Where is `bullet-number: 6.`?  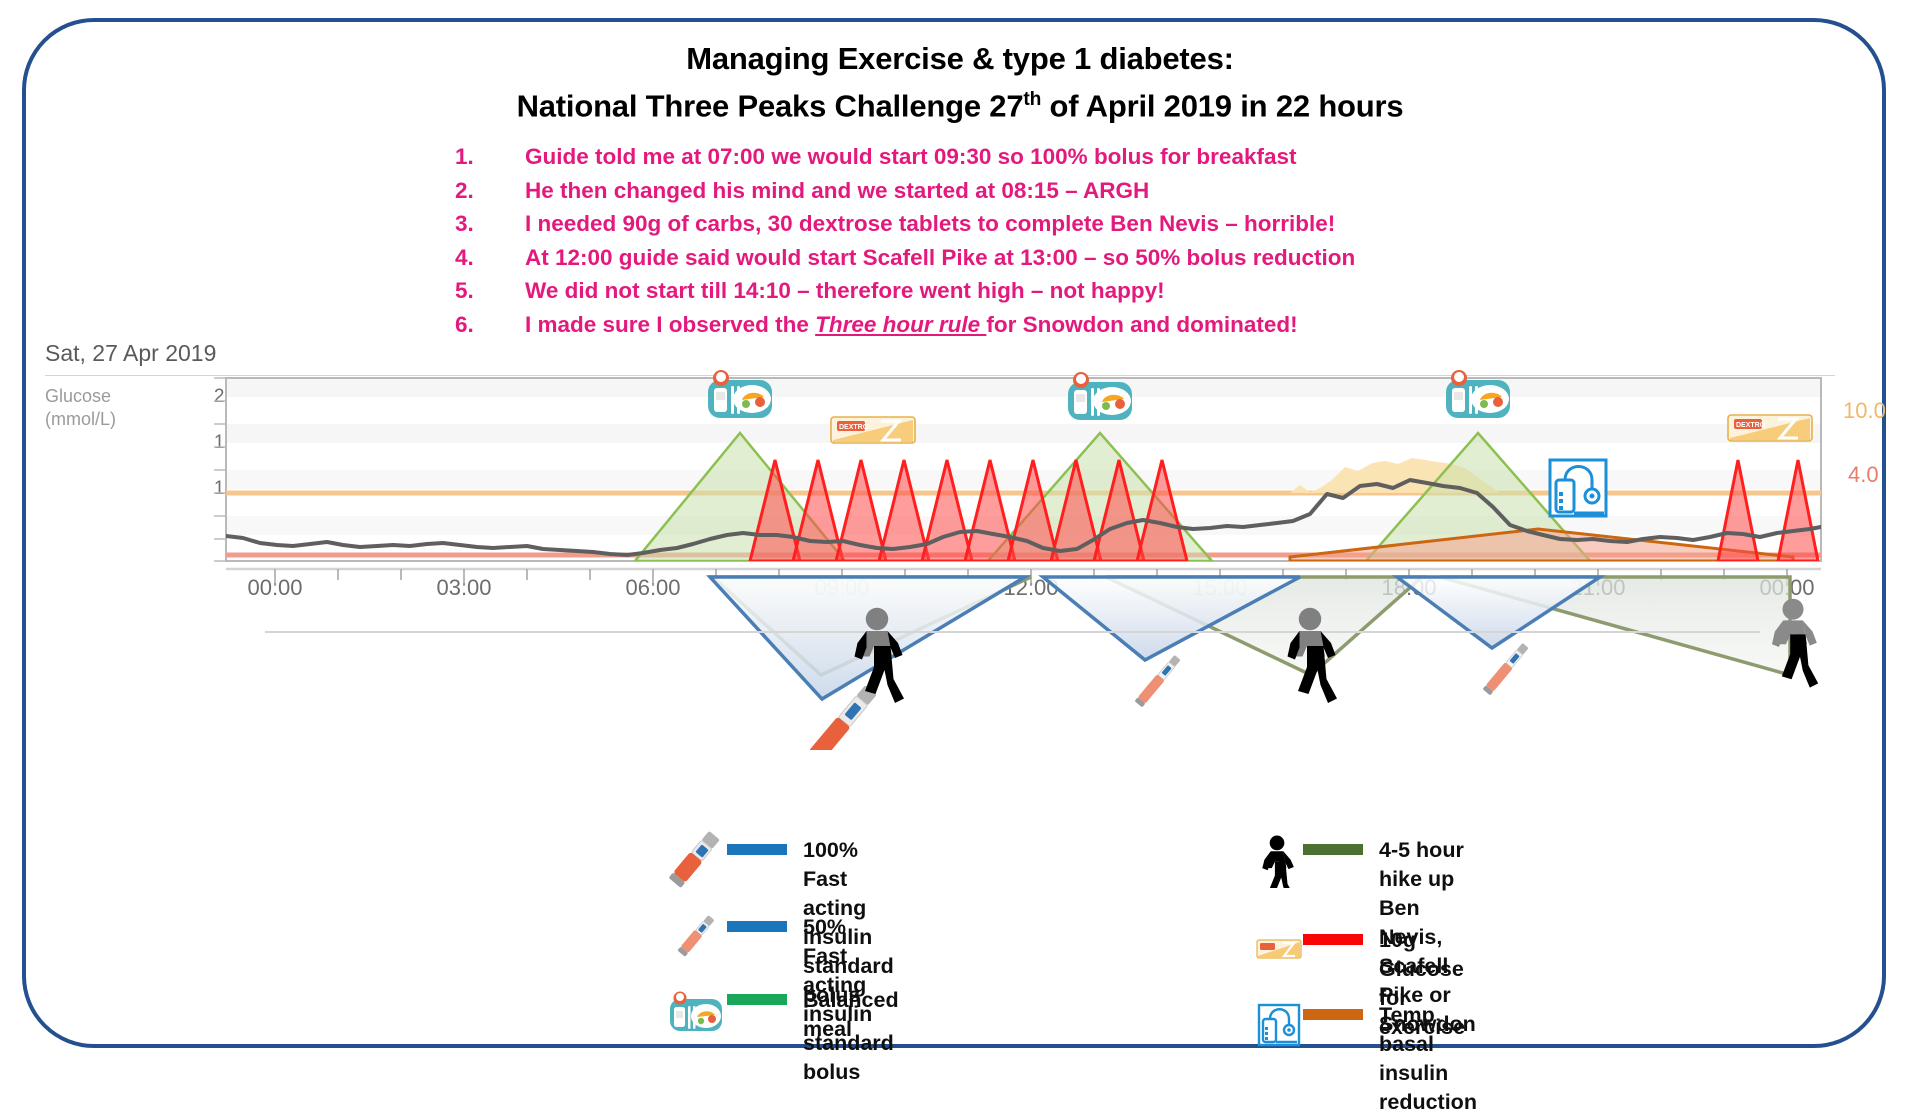 bullet-number: 6. is located at coordinates (464, 324).